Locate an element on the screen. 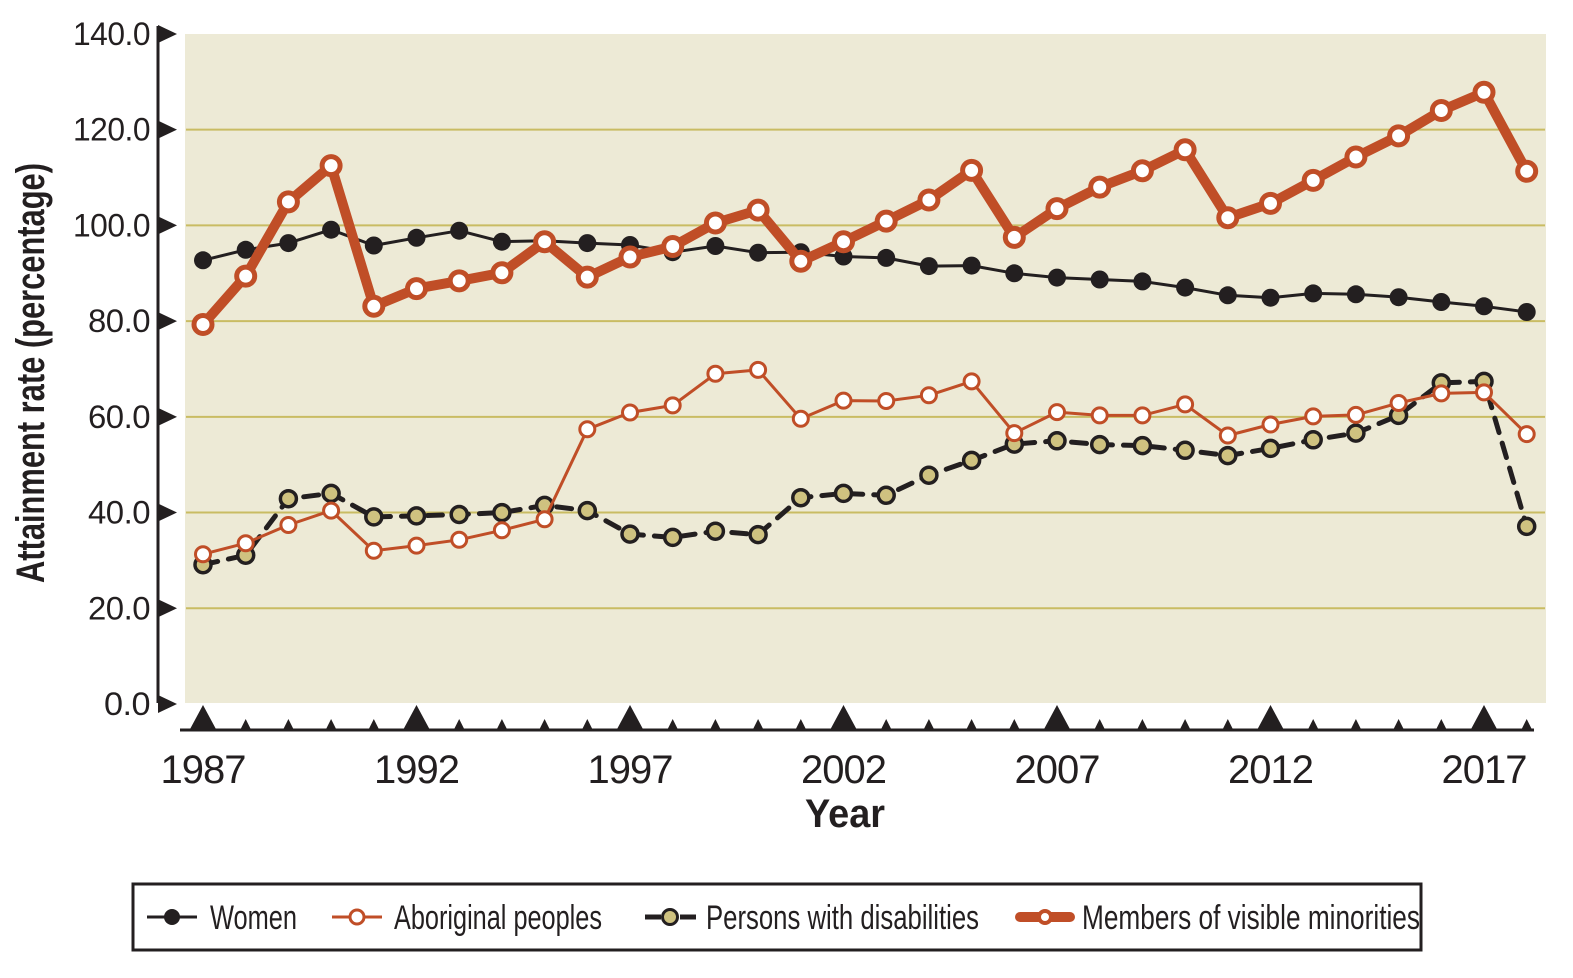  legend-label-women: Women is located at coordinates (253, 918).